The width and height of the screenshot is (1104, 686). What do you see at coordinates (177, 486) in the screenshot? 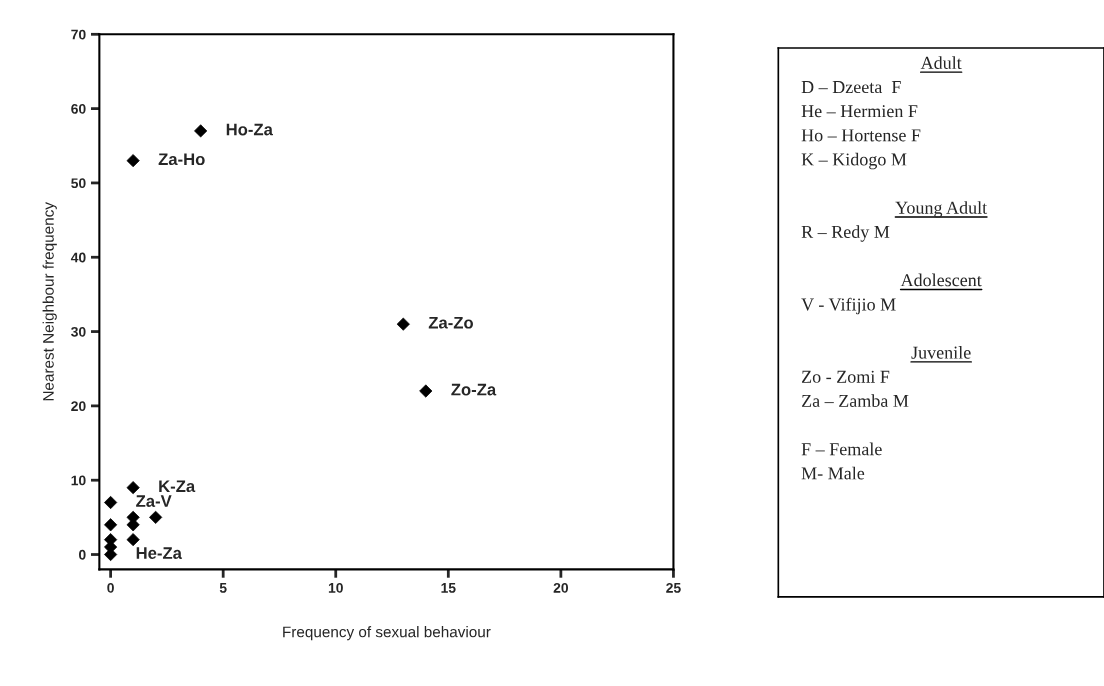
I see `annotation: K-Za` at bounding box center [177, 486].